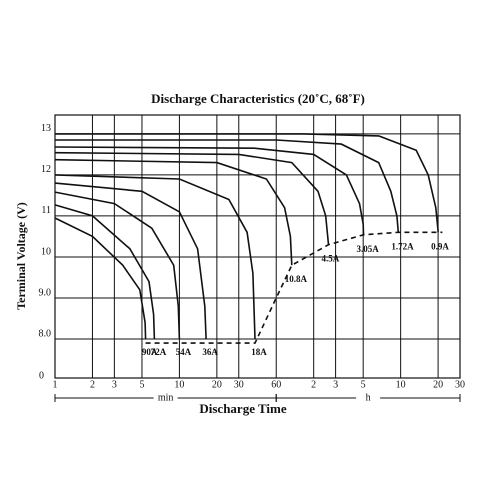  I want to click on range-label: h, so click(368, 397).